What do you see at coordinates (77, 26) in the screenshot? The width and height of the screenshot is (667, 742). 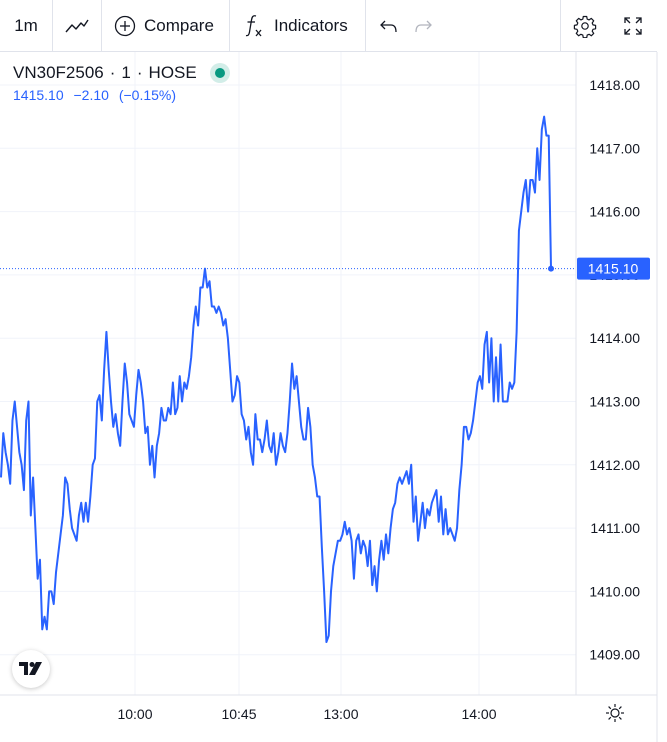 I see `chart-type-button` at bounding box center [77, 26].